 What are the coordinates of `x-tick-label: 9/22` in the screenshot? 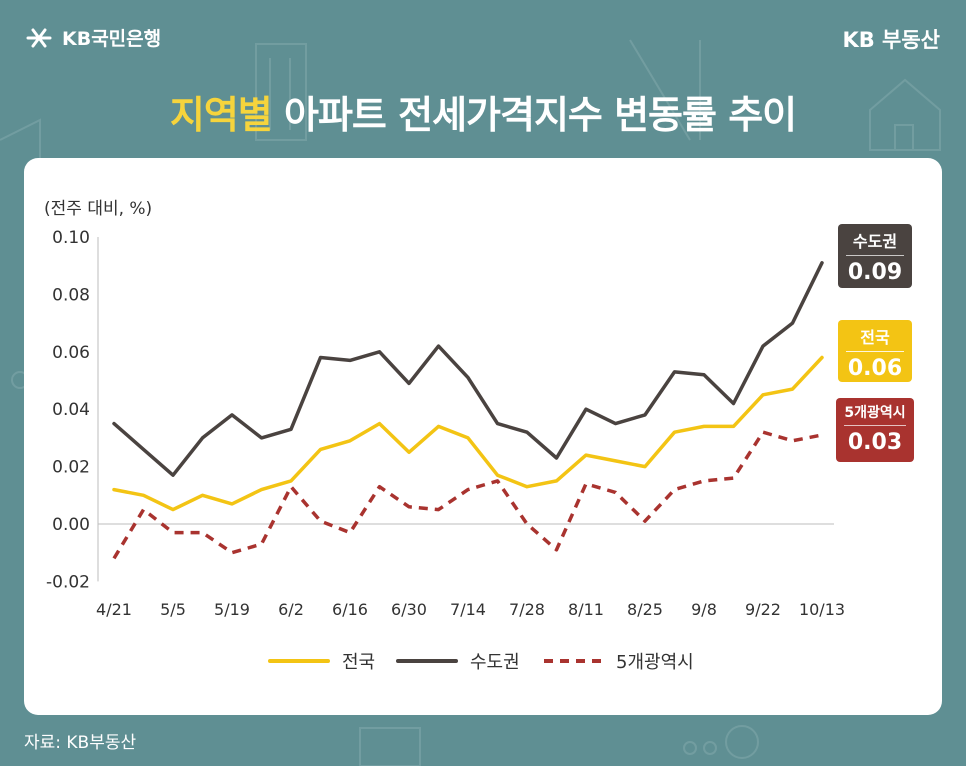 It's located at (763, 609).